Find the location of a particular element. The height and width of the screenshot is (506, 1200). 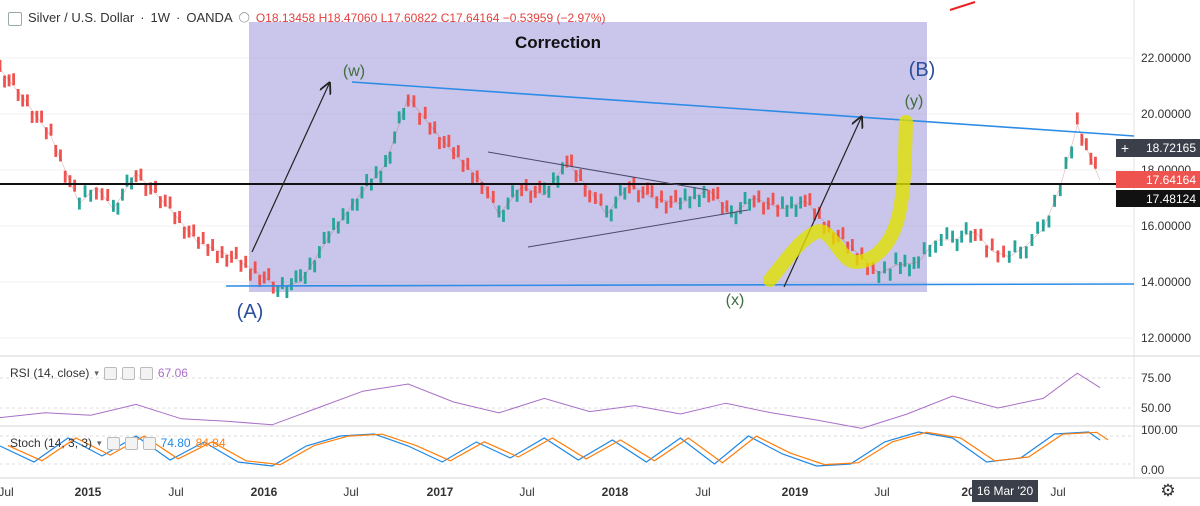

stoch-settings-icon is located at coordinates (131, 443).